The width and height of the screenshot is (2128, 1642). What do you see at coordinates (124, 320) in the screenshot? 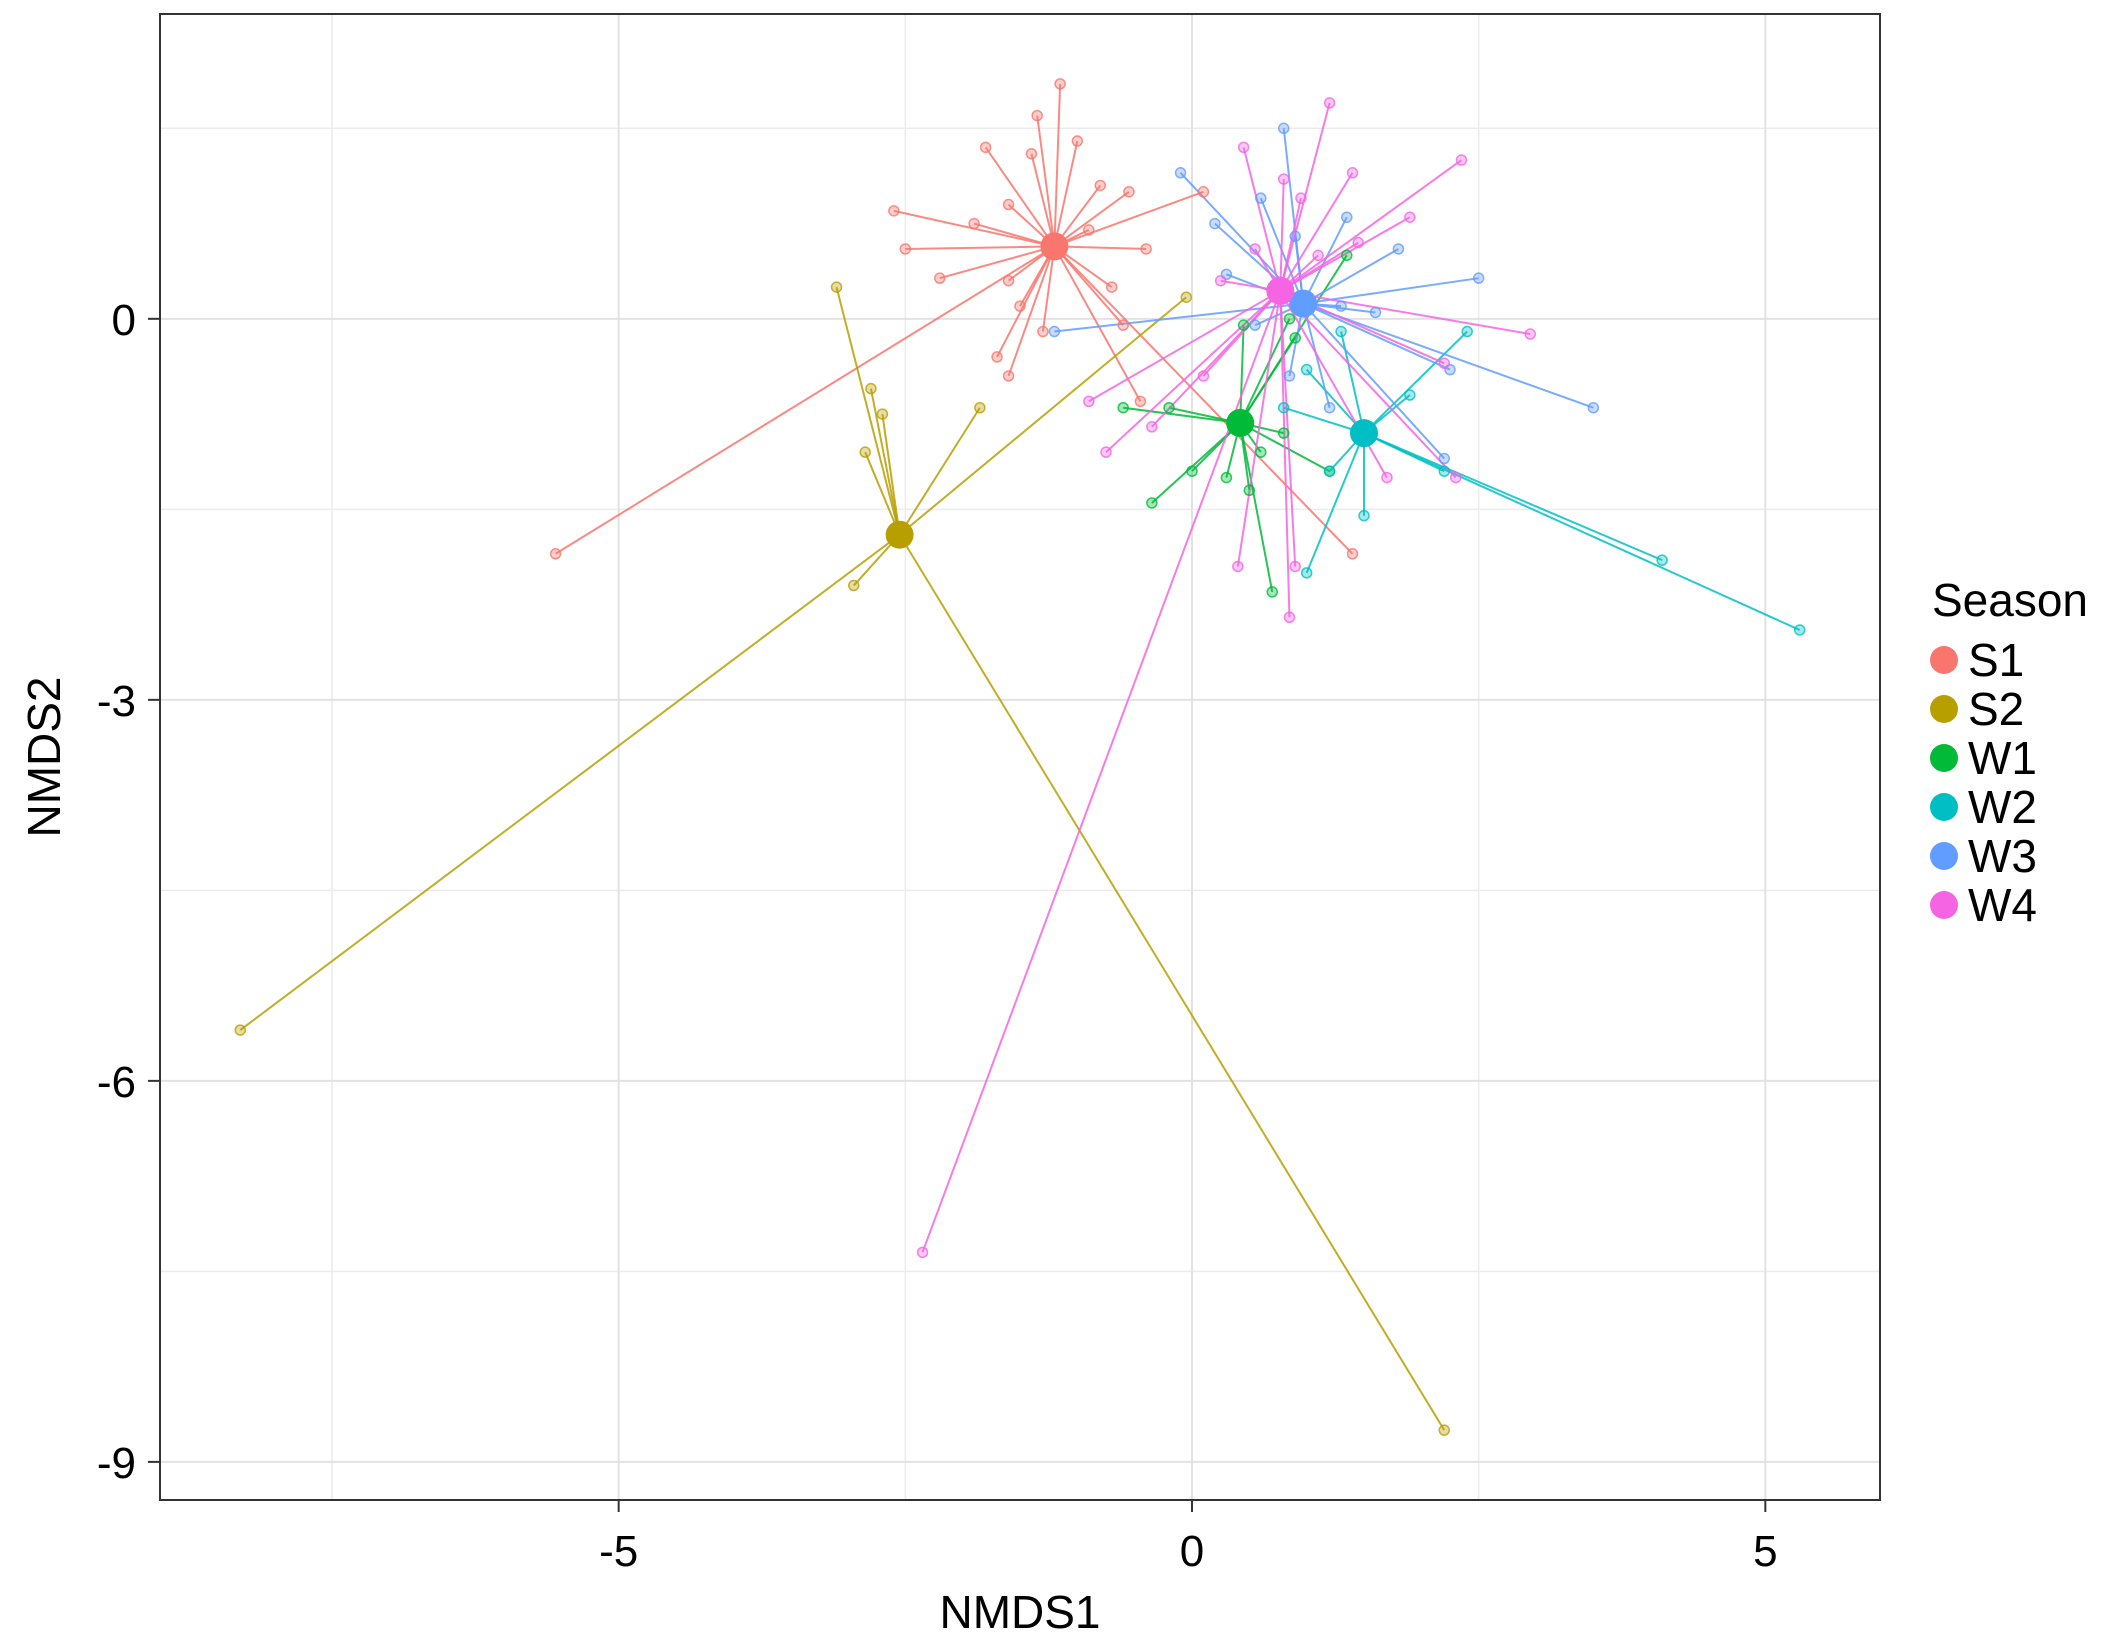
I see `y-tick-label: 0` at bounding box center [124, 320].